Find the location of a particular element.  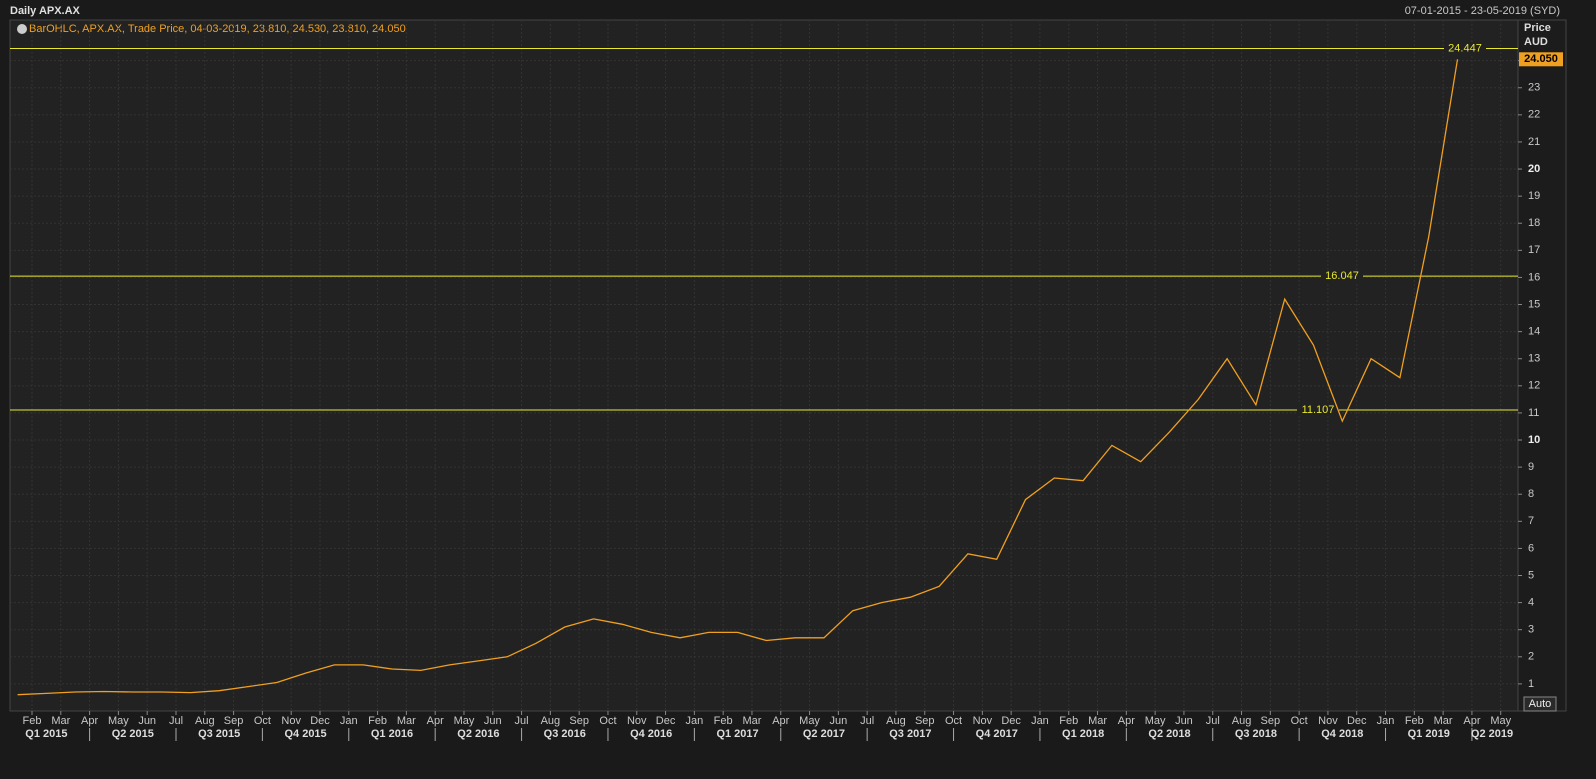

y-tick-label: 17 is located at coordinates (1534, 250).